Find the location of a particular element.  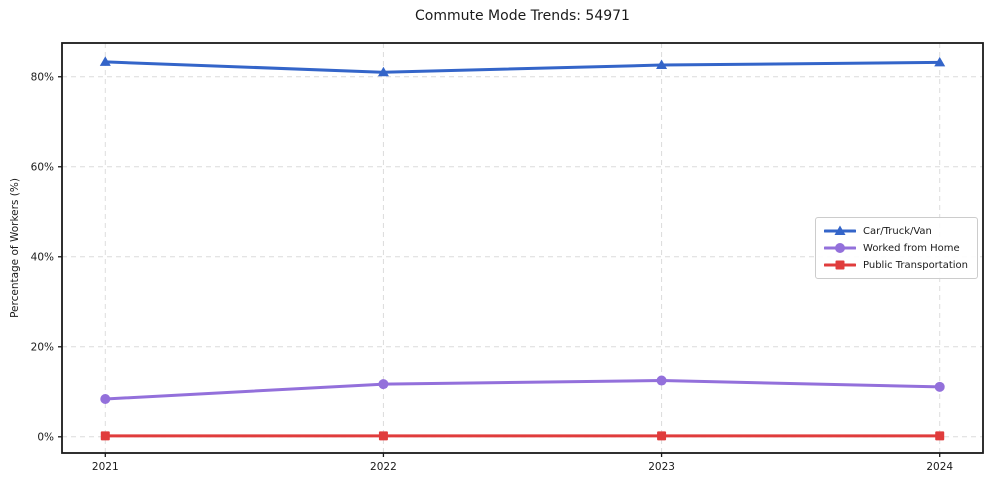

legend-marker-circle-icon is located at coordinates (840, 248).